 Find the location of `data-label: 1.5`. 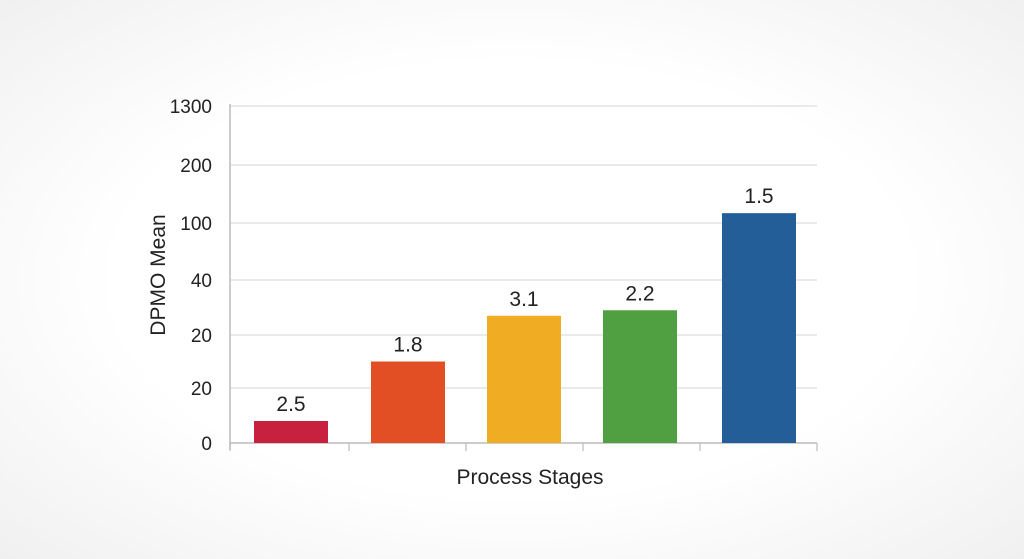

data-label: 1.5 is located at coordinates (758, 196).